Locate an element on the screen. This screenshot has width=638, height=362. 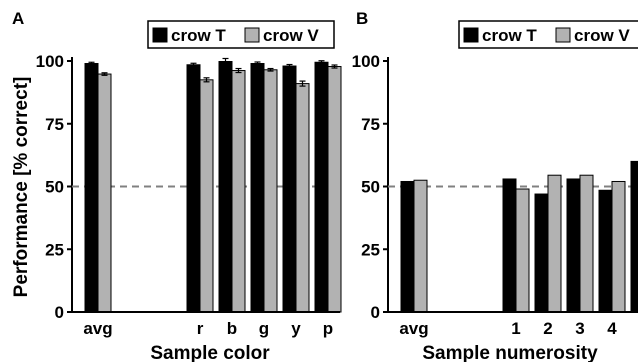
panel-a-x-axis-label: Sample color is located at coordinates (210, 352).